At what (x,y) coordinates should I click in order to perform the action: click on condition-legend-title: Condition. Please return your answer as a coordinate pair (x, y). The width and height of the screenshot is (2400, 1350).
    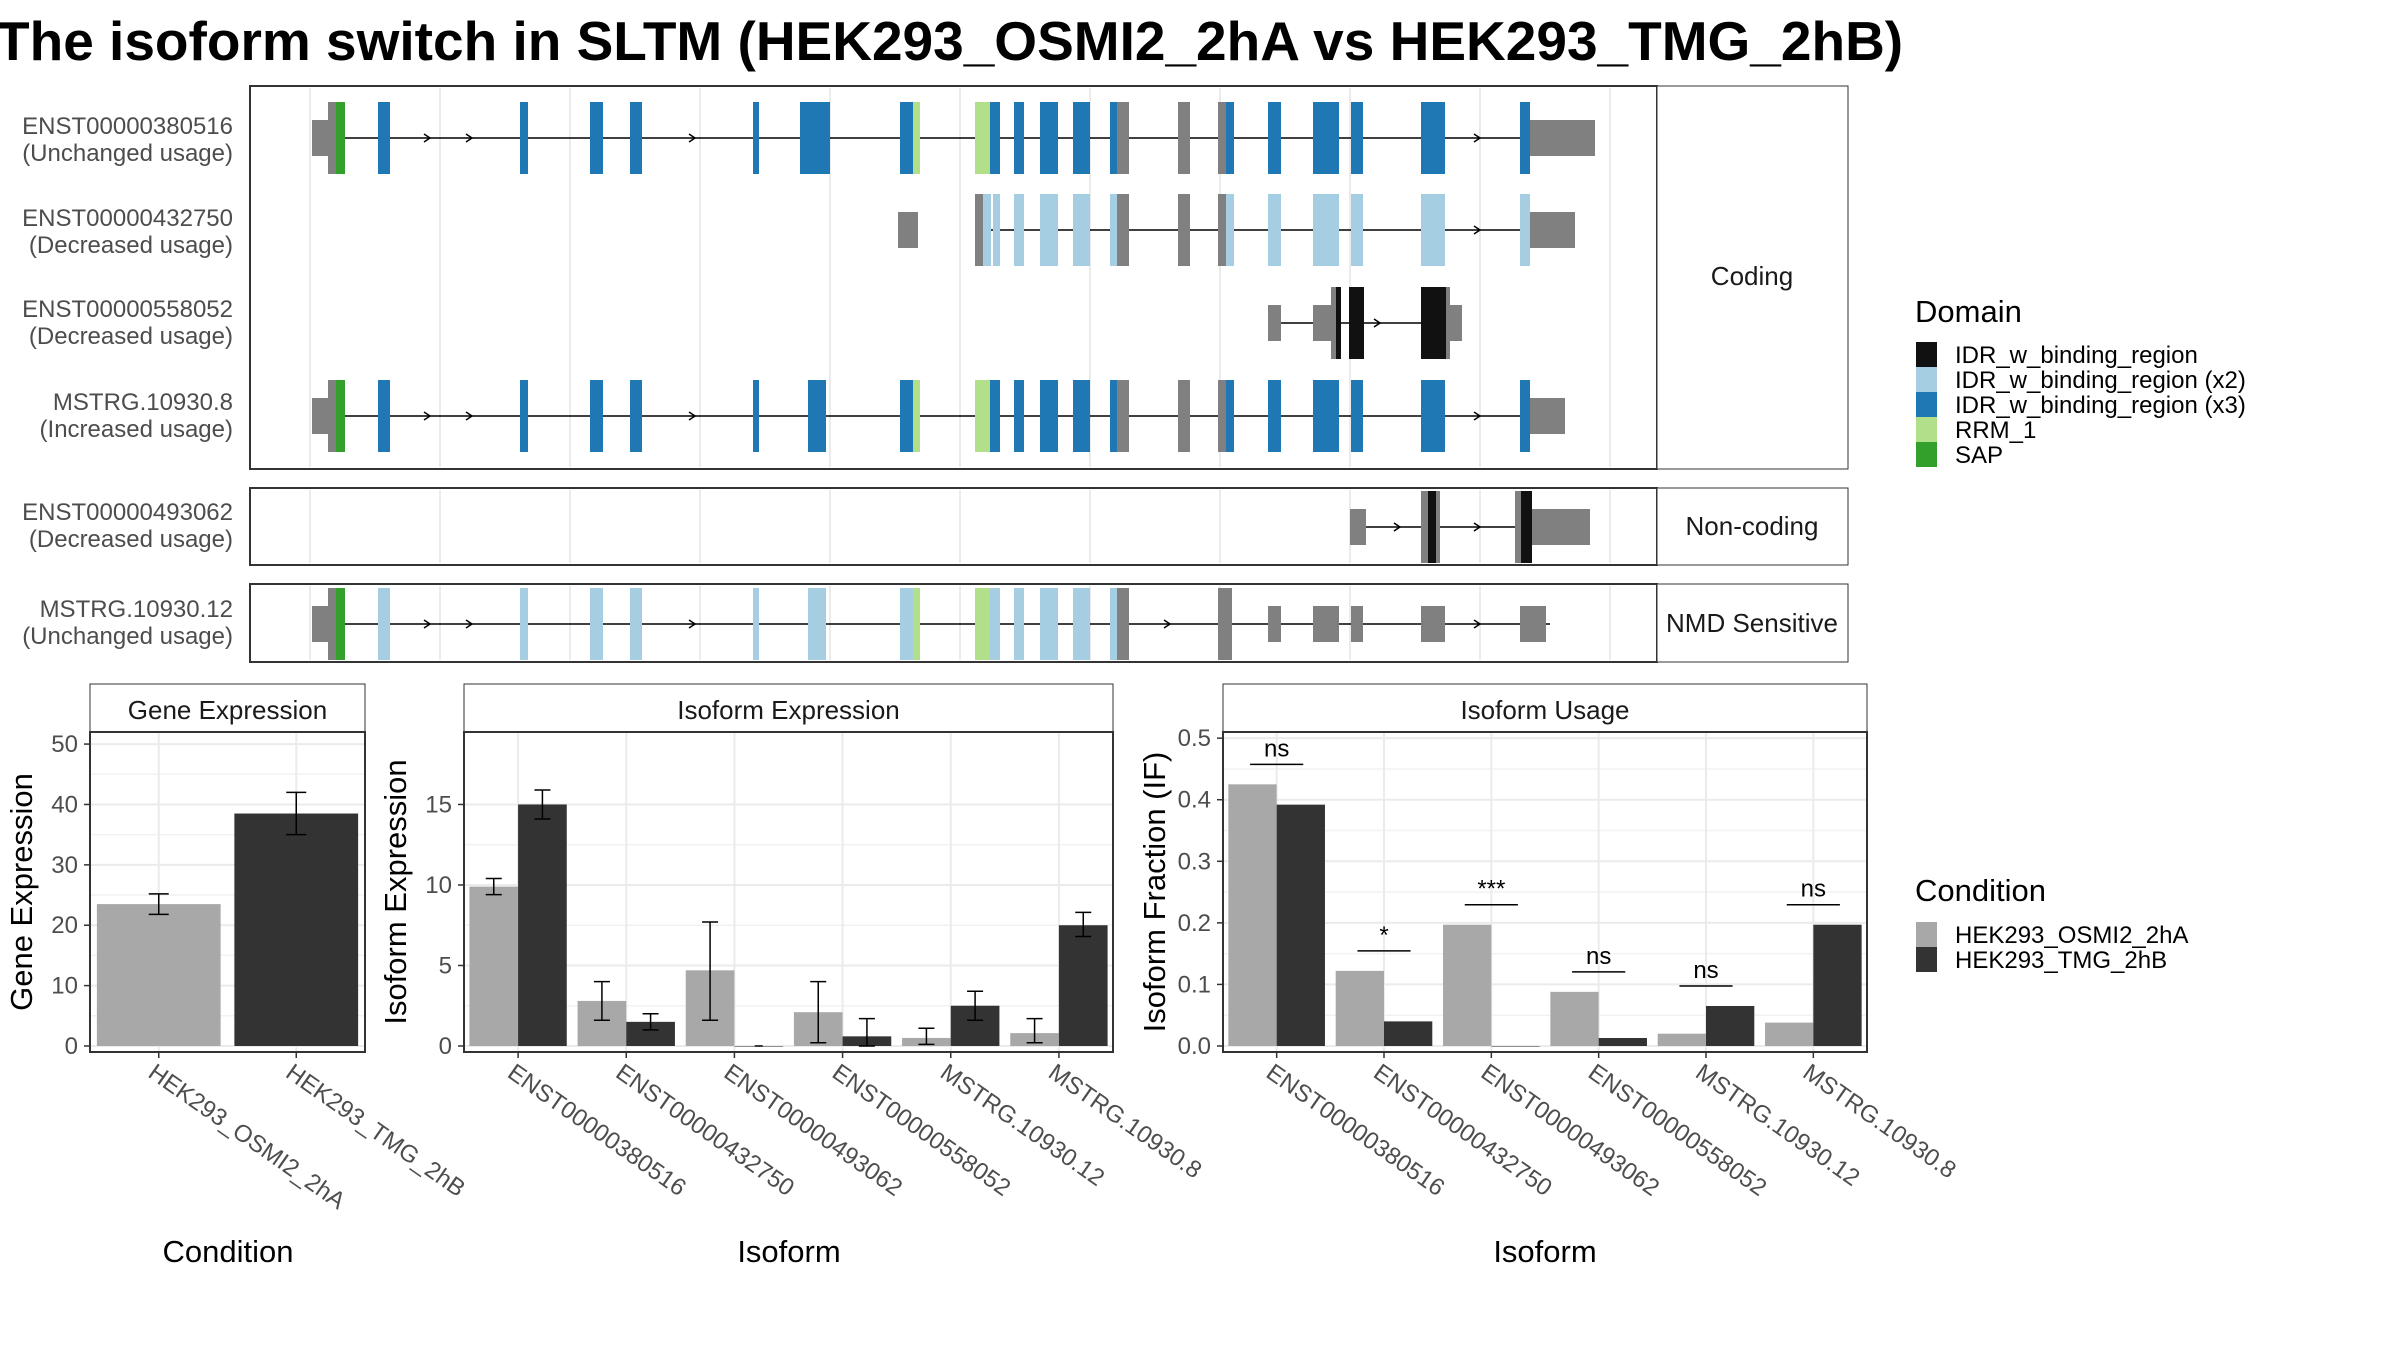
    Looking at the image, I should click on (1980, 890).